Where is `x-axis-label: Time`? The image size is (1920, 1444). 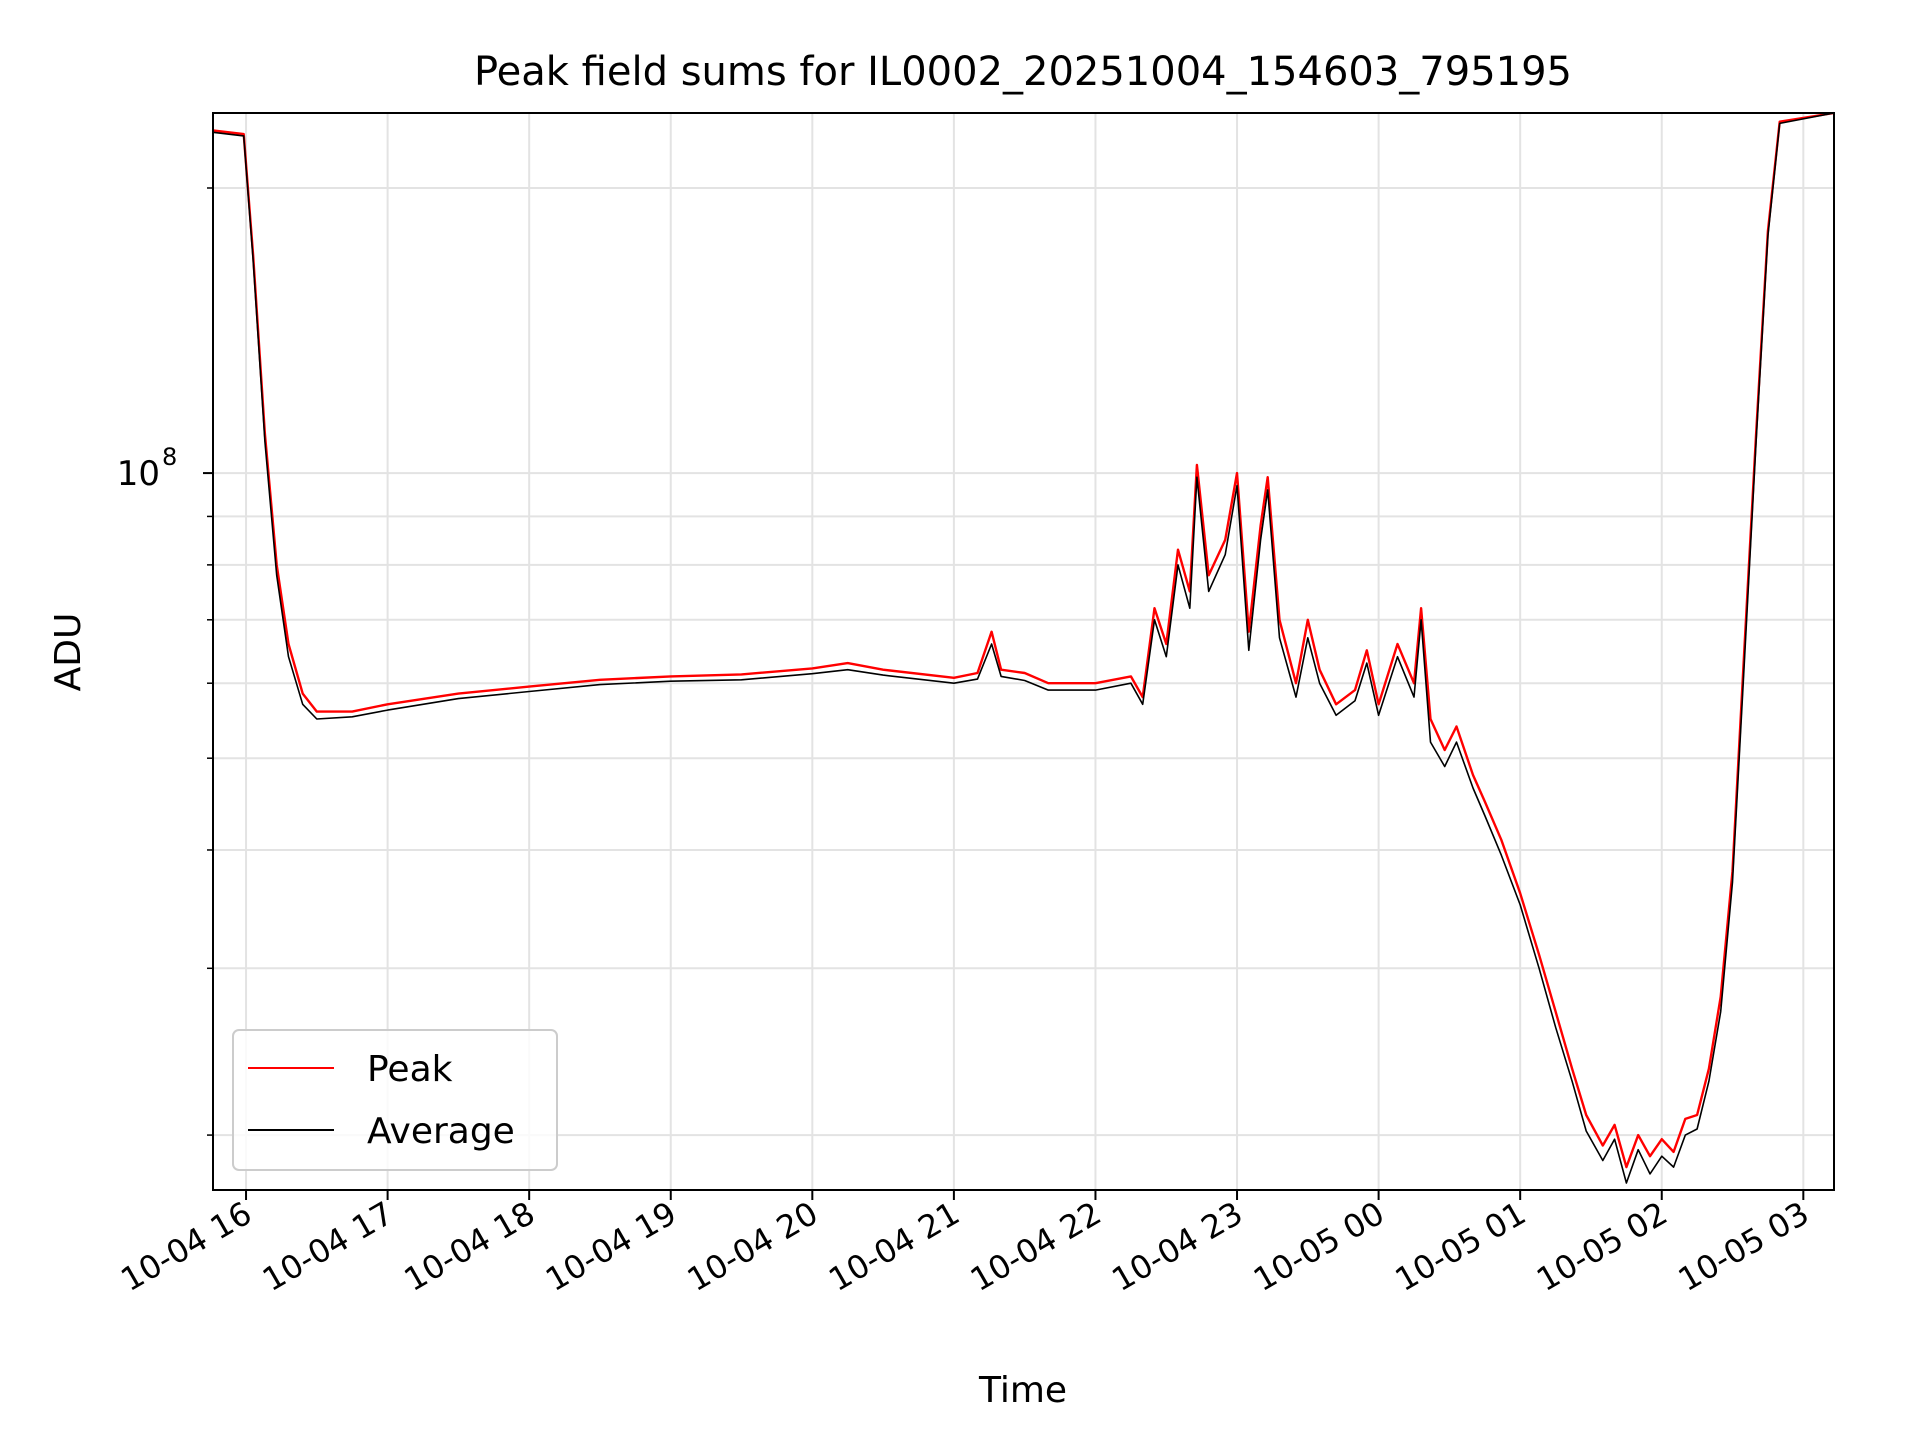
x-axis-label: Time is located at coordinates (1022, 1390).